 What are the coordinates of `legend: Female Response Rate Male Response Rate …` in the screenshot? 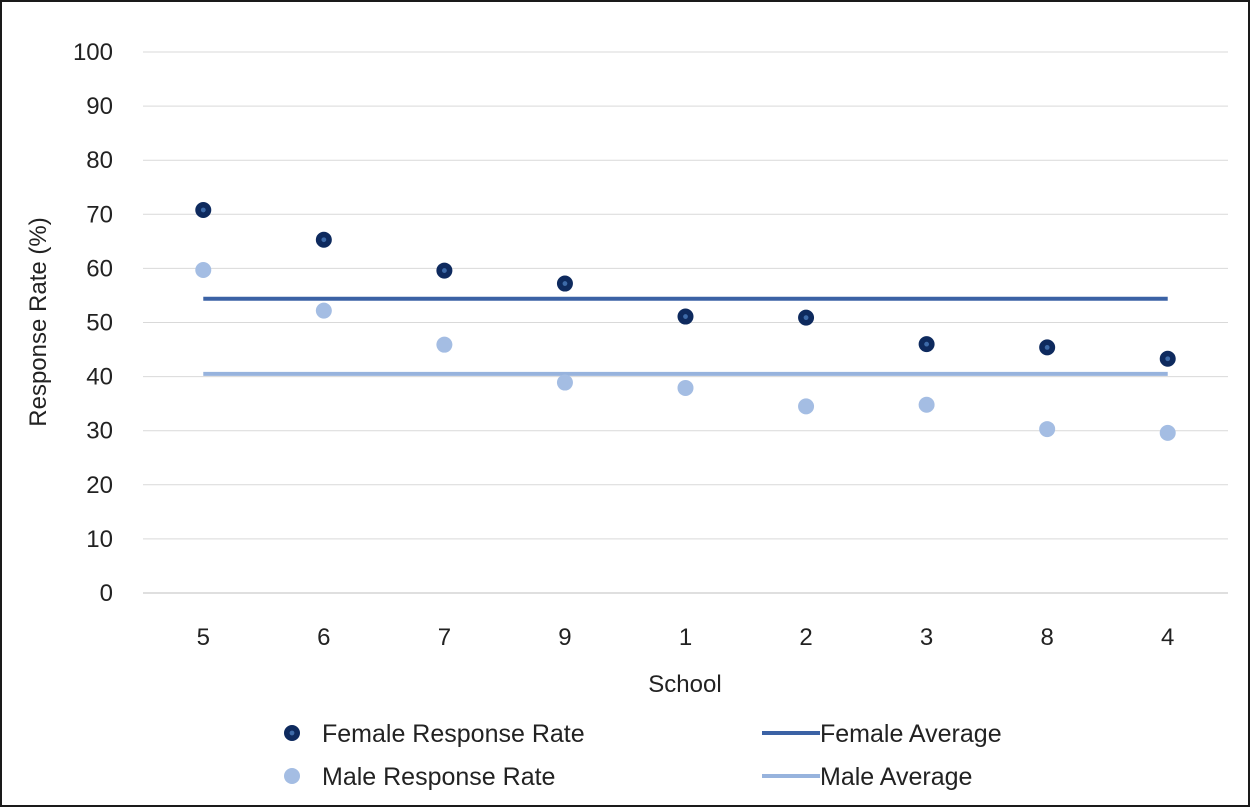 It's located at (643, 755).